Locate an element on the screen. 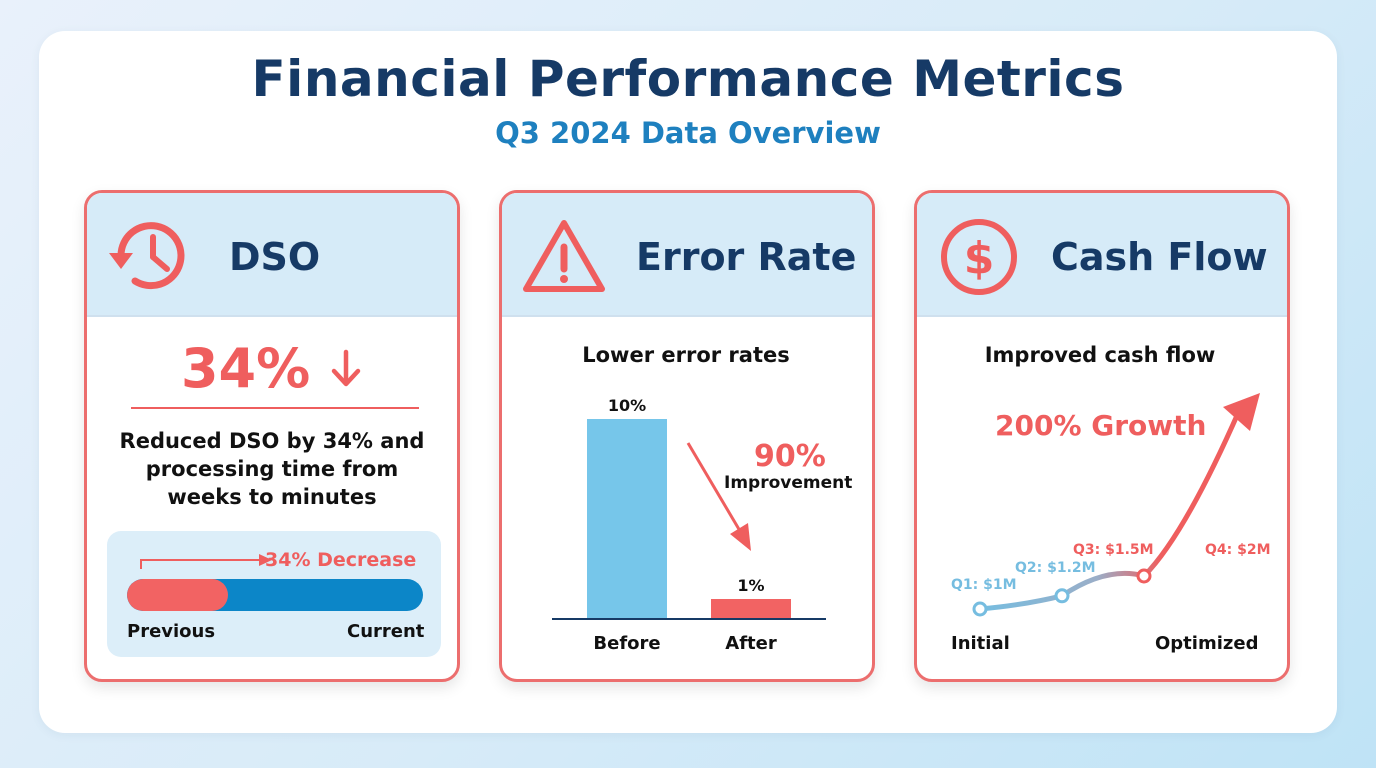  clock-history-icon is located at coordinates (147, 256).